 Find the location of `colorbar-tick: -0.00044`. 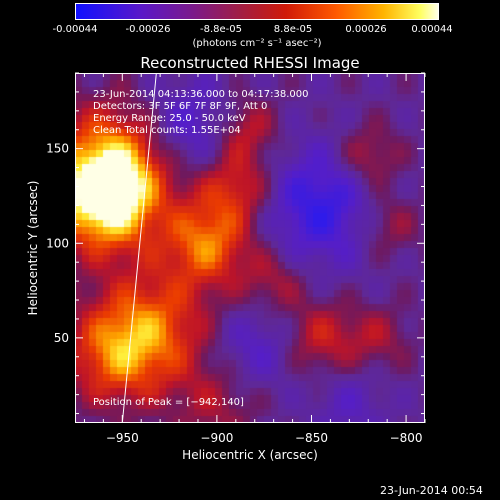

colorbar-tick: -0.00044 is located at coordinates (75, 29).